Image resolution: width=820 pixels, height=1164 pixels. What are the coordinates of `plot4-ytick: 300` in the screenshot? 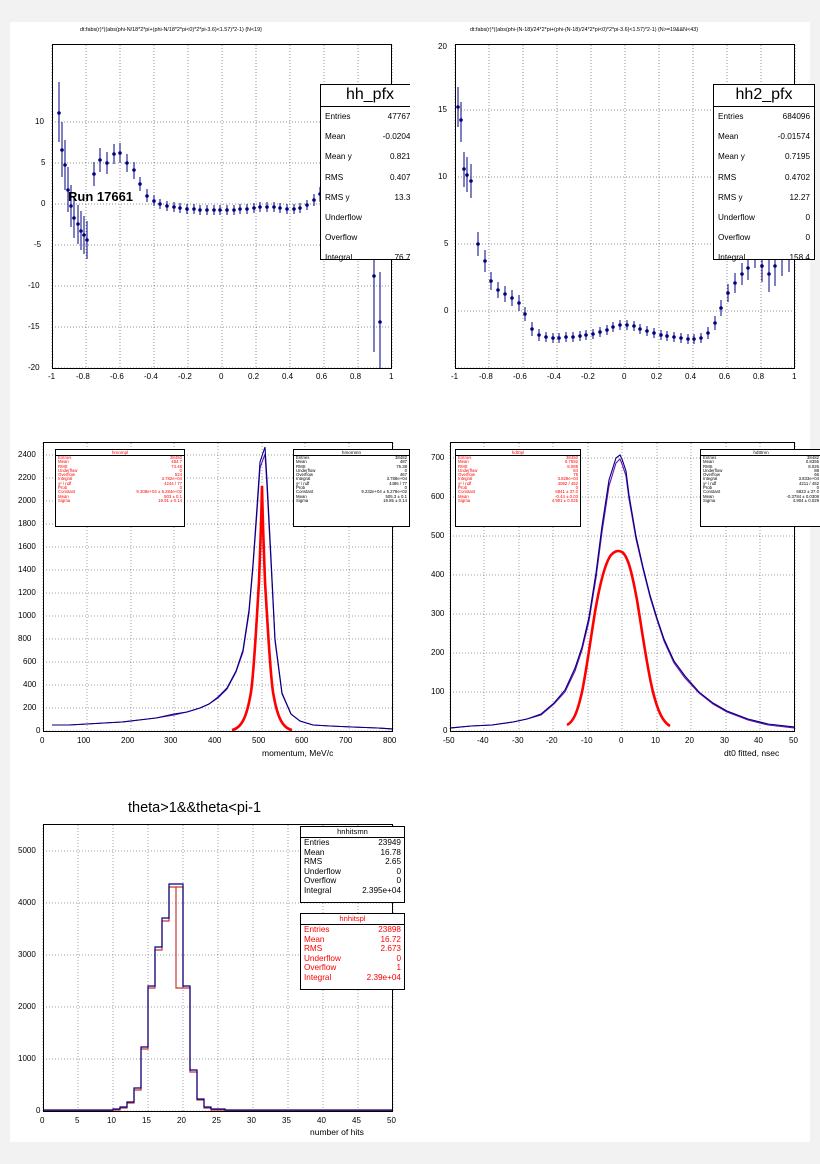 It's located at (438, 613).